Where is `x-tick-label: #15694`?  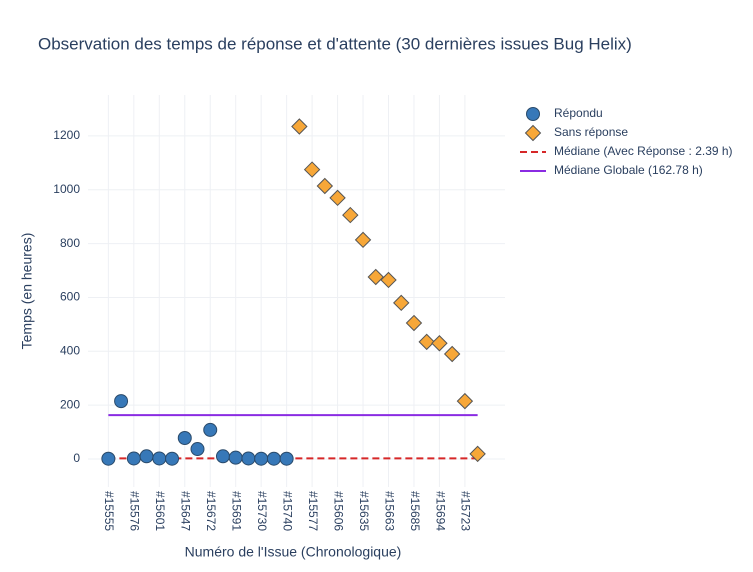 x-tick-label: #15694 is located at coordinates (440, 511).